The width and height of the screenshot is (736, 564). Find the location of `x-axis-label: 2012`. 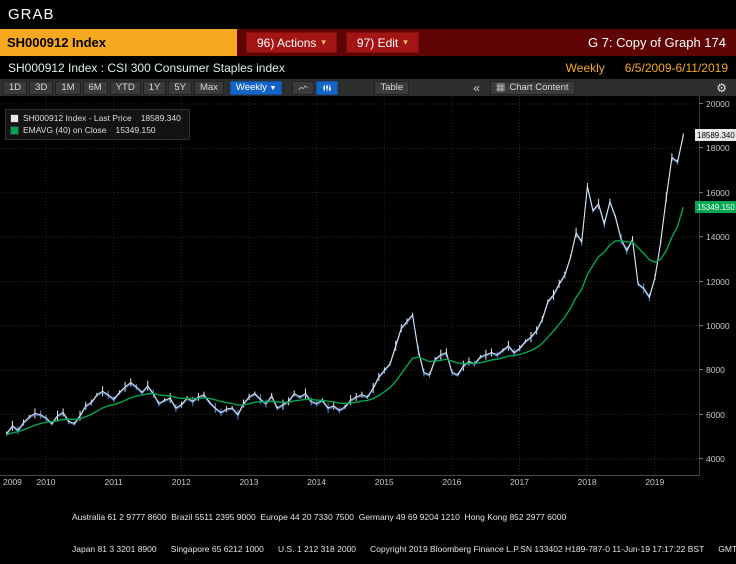

x-axis-label: 2012 is located at coordinates (181, 482).